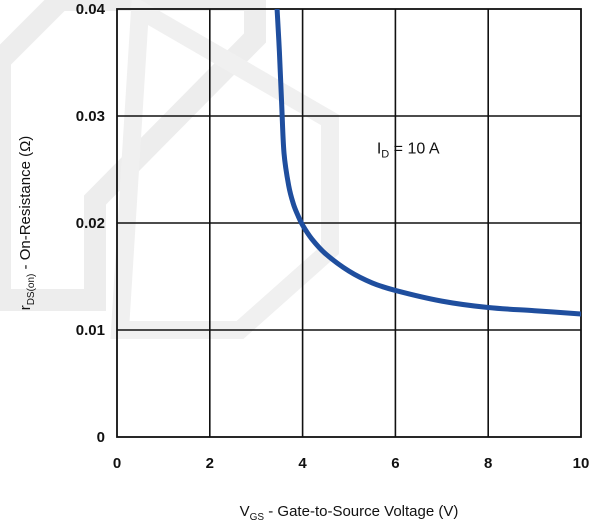  What do you see at coordinates (414, 148) in the screenshot?
I see `annotation-rest: = 10 A` at bounding box center [414, 148].